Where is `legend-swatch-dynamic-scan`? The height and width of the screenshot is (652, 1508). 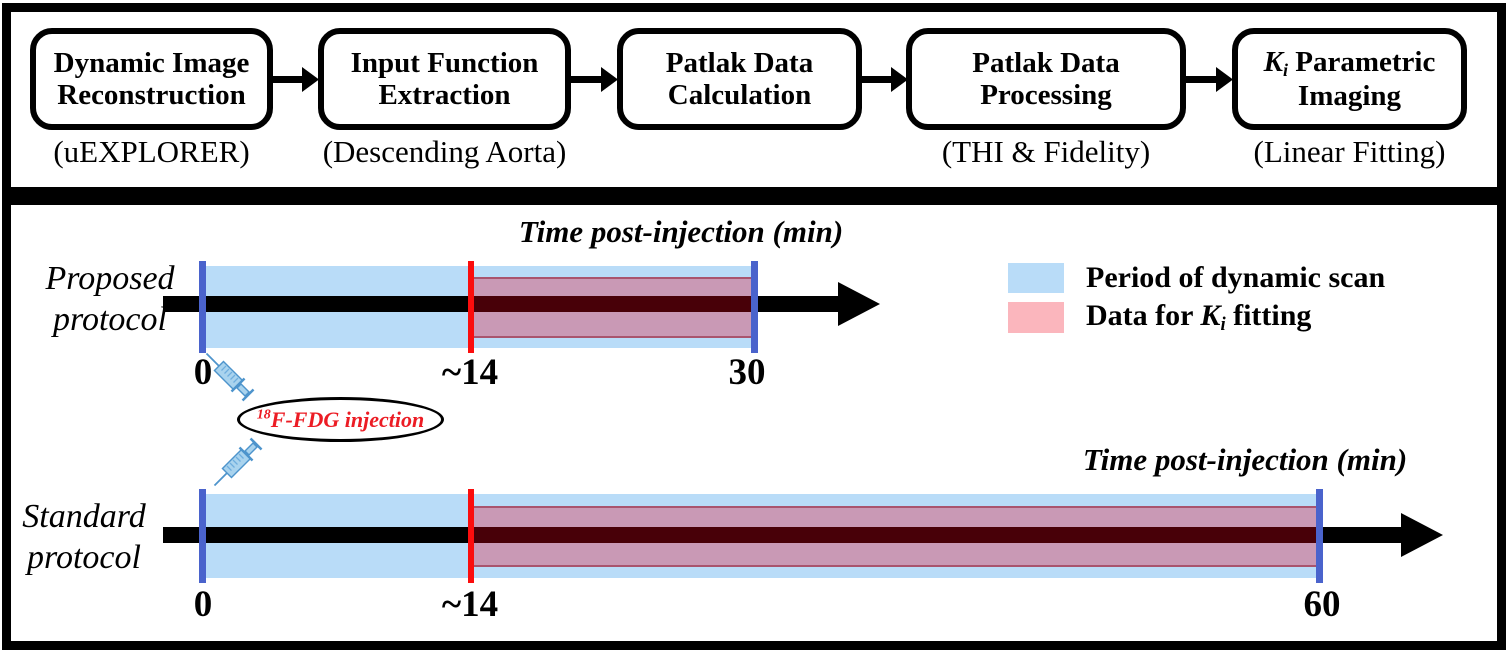 legend-swatch-dynamic-scan is located at coordinates (1036, 278).